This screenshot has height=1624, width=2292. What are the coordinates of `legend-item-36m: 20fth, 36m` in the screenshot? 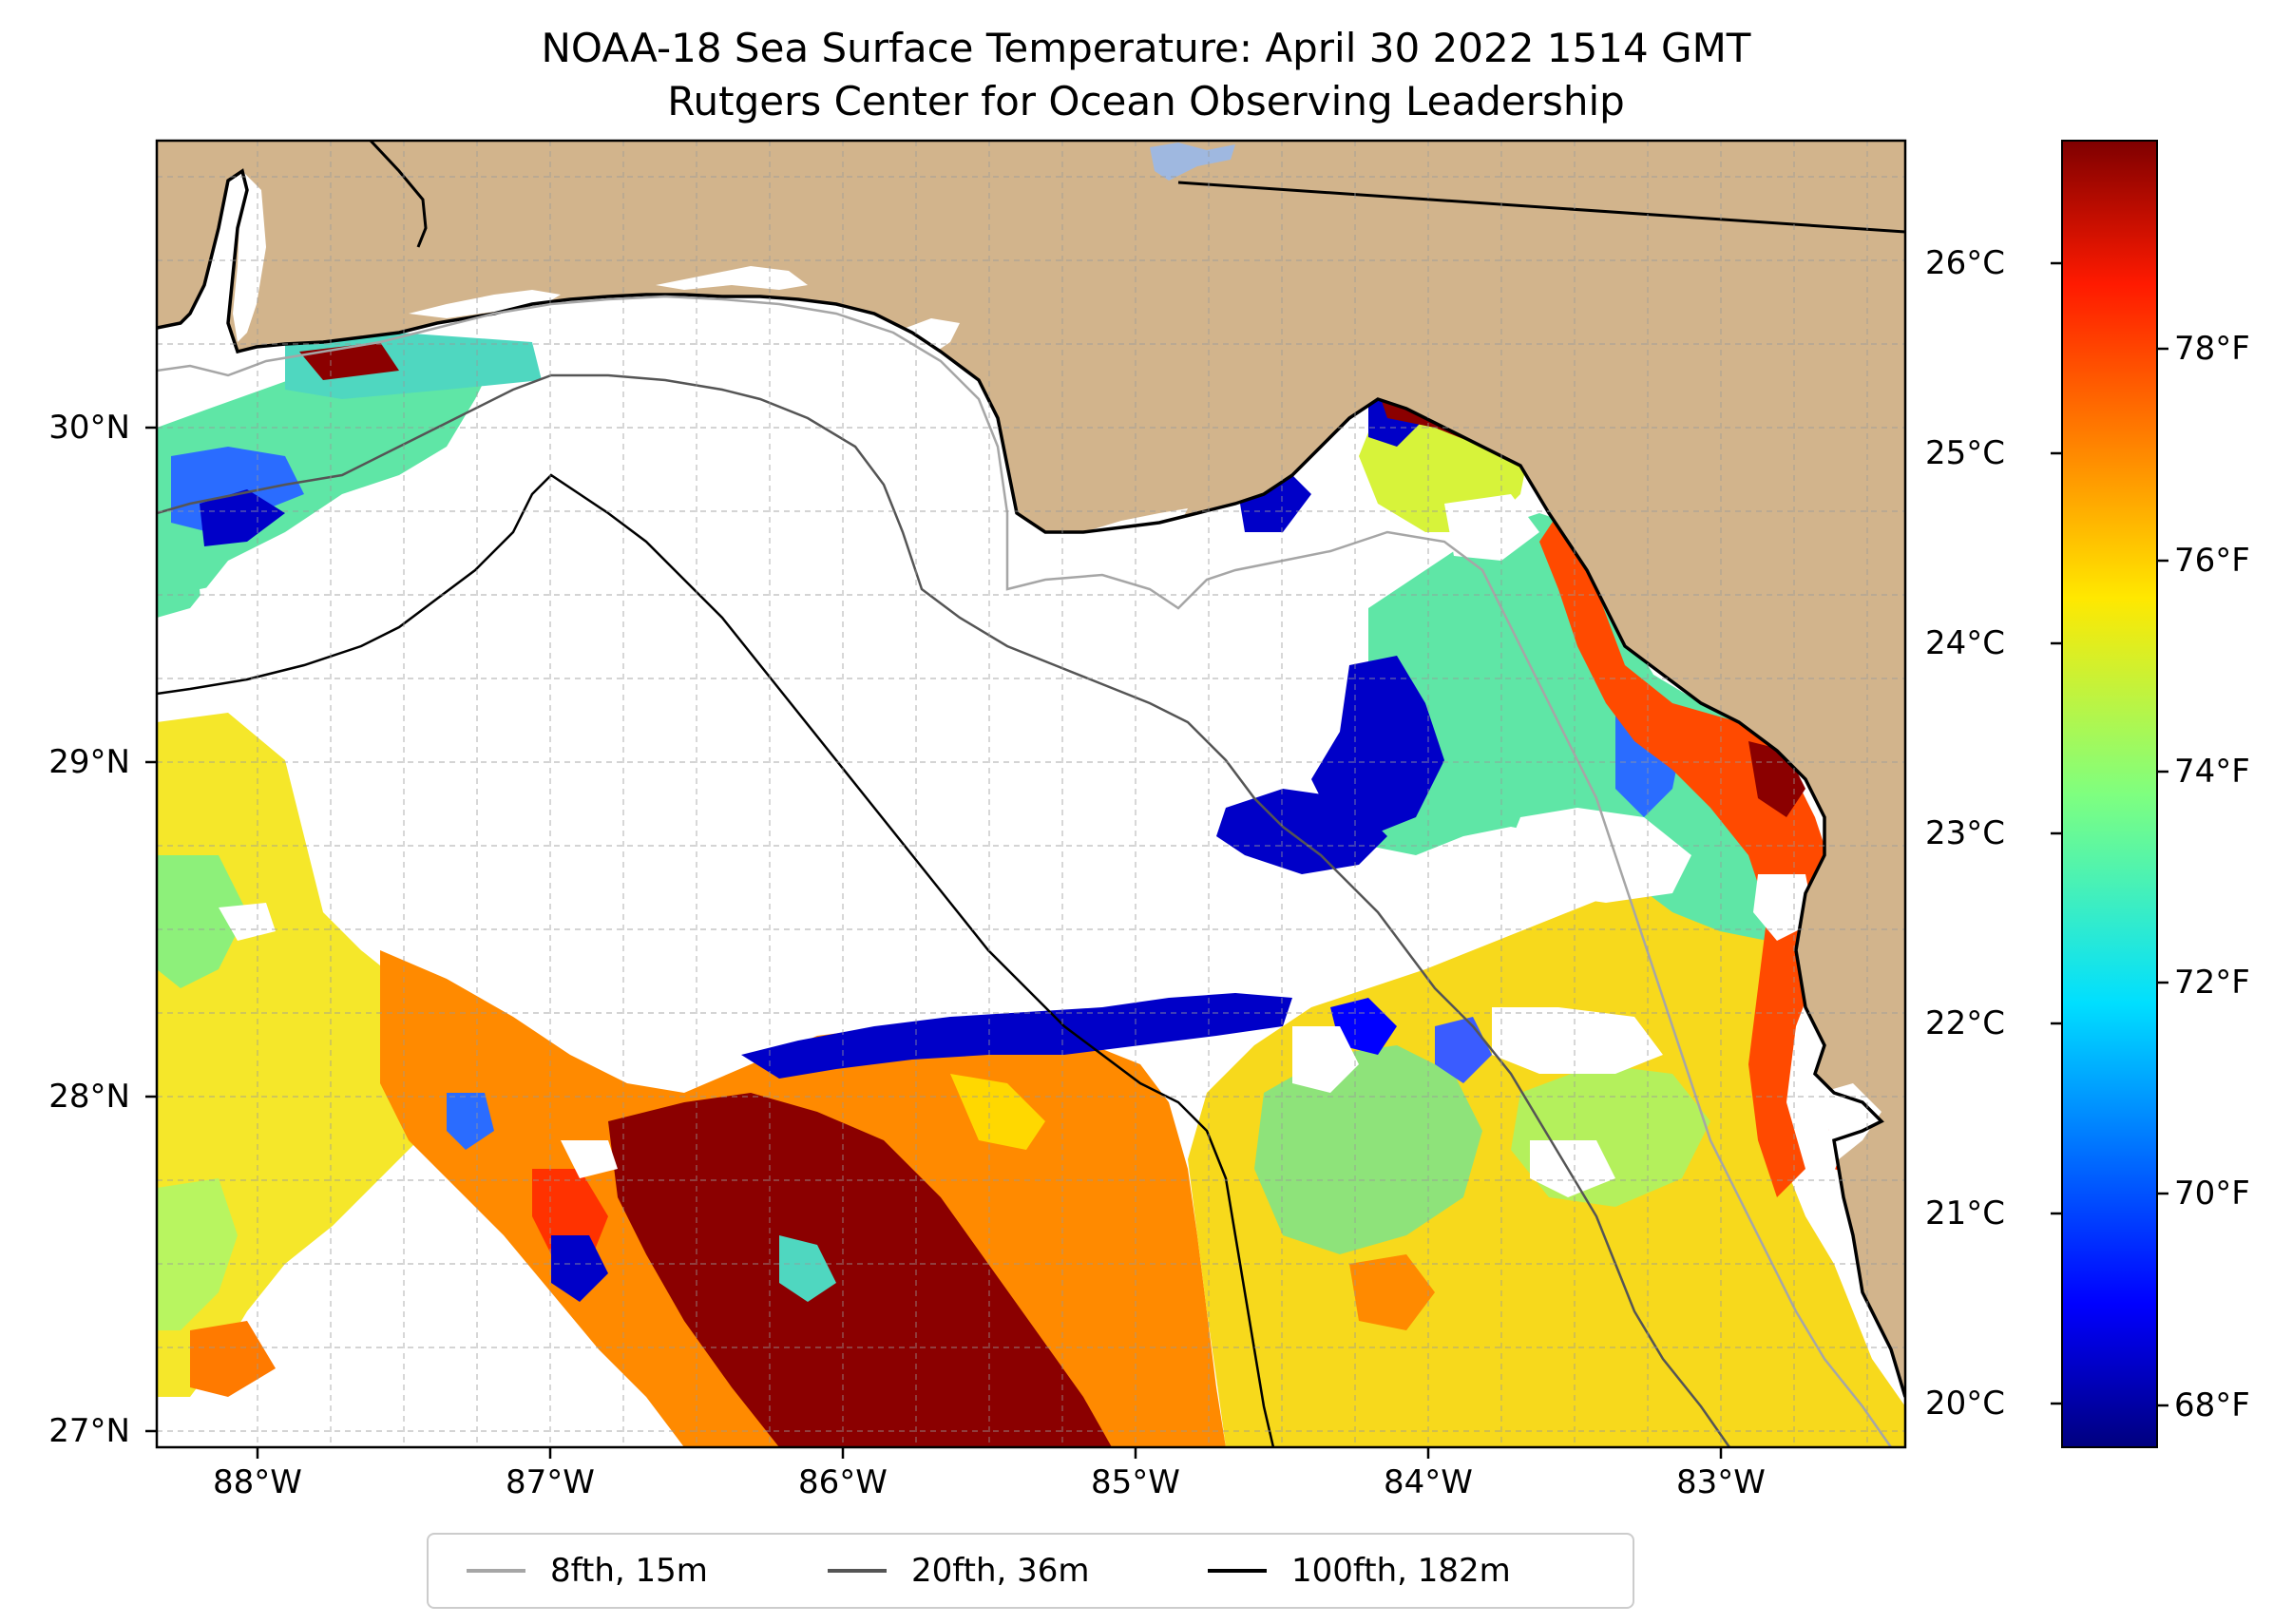 It's located at (959, 1571).